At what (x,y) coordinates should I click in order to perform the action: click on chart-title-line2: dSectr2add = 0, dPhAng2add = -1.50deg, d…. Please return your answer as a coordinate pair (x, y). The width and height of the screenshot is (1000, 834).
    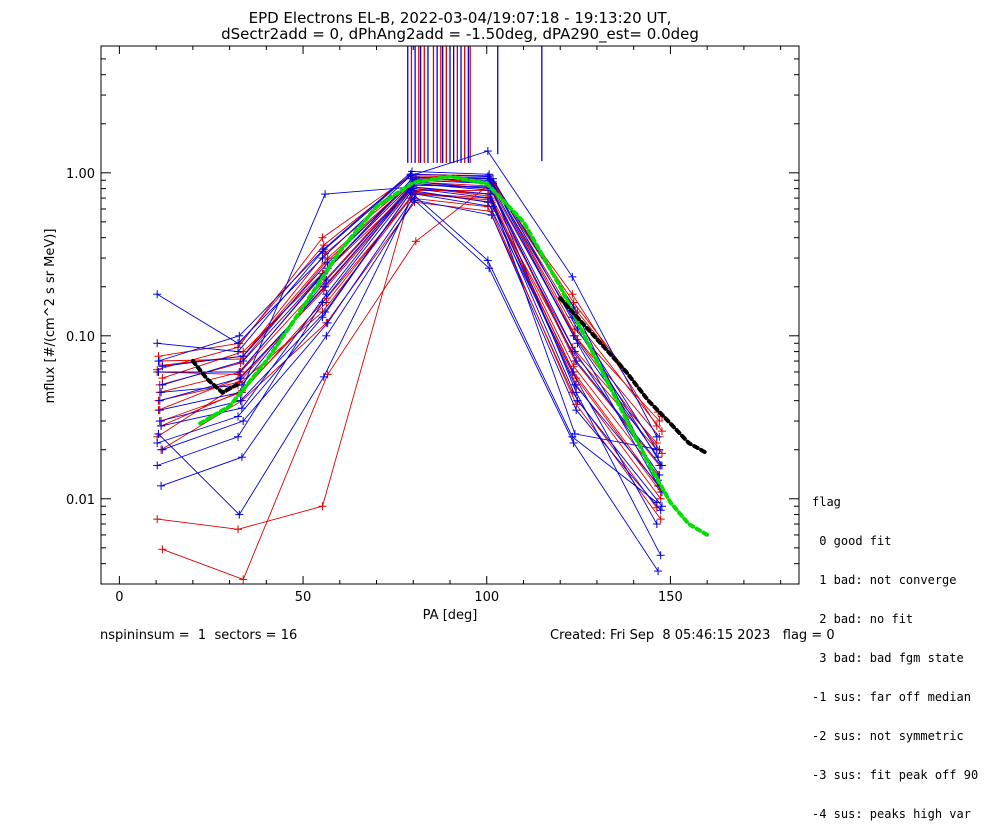
    Looking at the image, I should click on (460, 34).